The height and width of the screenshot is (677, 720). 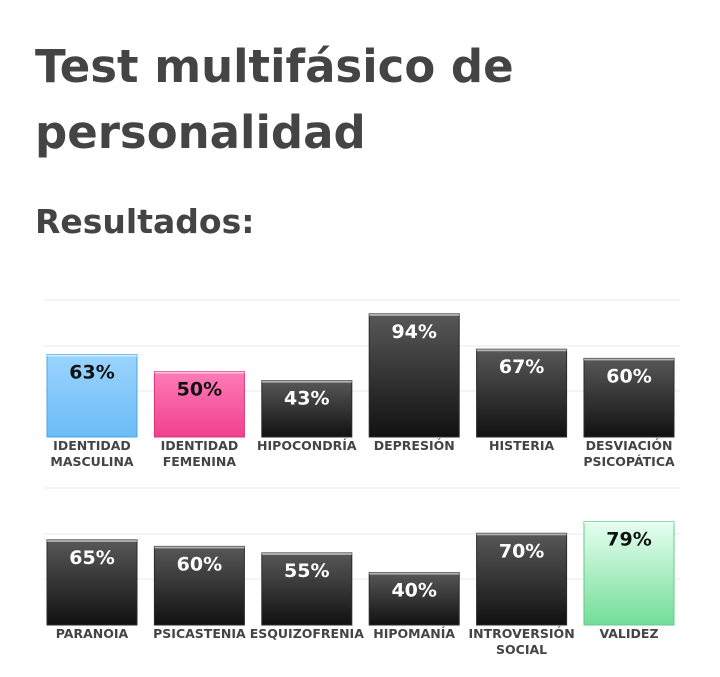 What do you see at coordinates (92, 395) in the screenshot?
I see `bar-identidad-masculina` at bounding box center [92, 395].